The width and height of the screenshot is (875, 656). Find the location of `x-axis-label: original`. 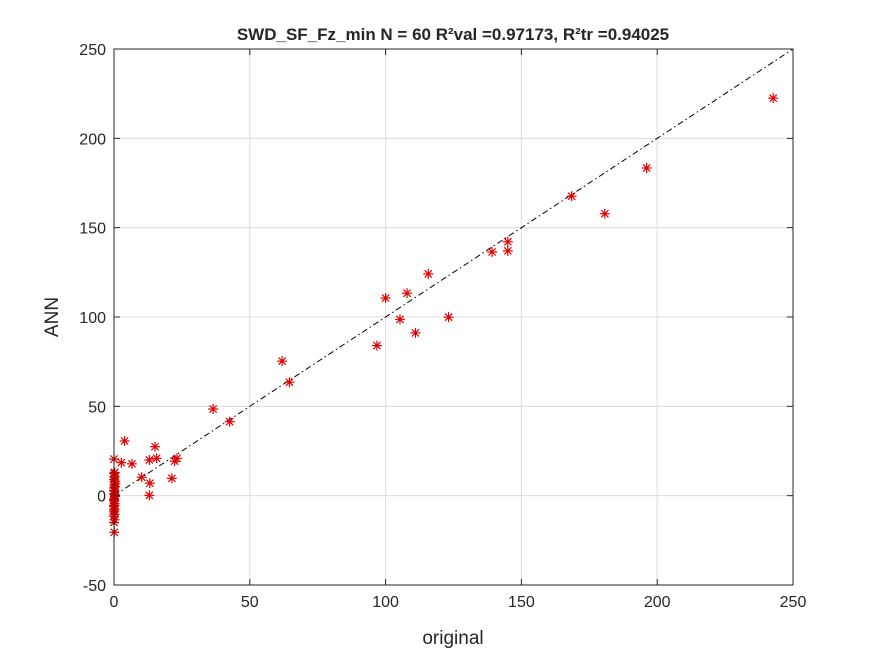

x-axis-label: original is located at coordinates (452, 638).